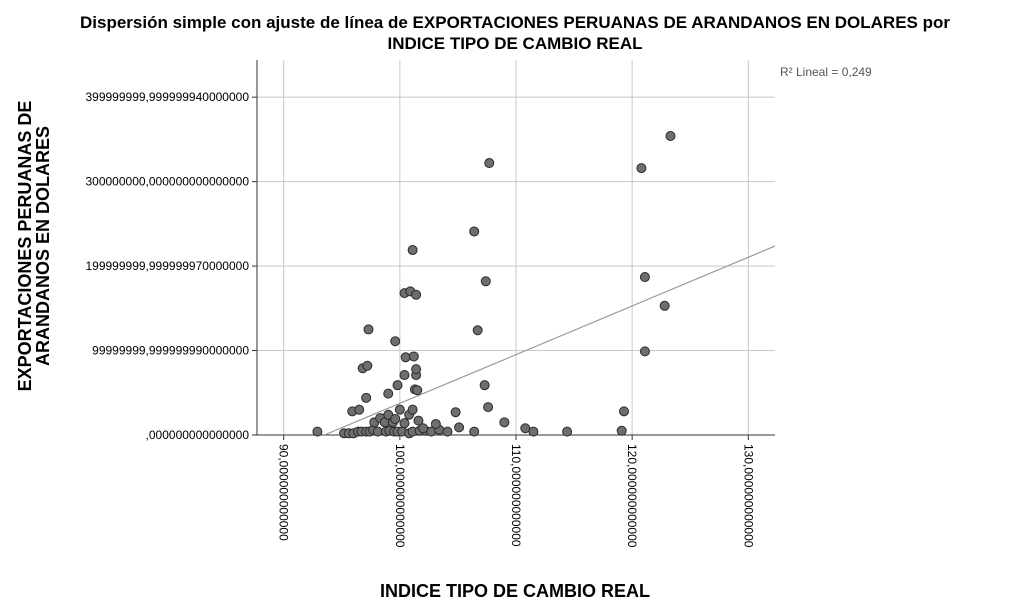 This screenshot has width=1023, height=604. I want to click on y-tick-label: 199999999,999999970000000, so click(167, 266).